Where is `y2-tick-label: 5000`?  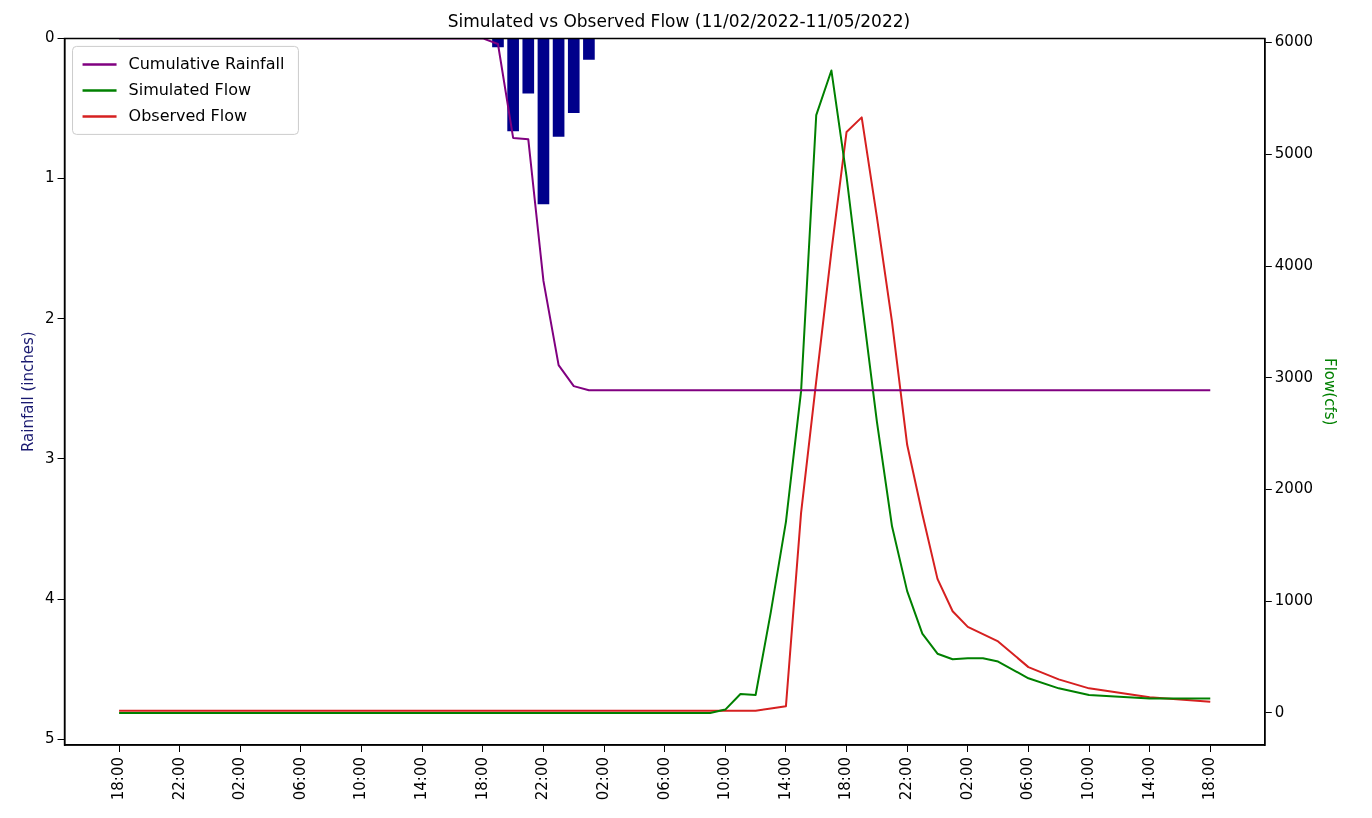 y2-tick-label: 5000 is located at coordinates (1294, 153).